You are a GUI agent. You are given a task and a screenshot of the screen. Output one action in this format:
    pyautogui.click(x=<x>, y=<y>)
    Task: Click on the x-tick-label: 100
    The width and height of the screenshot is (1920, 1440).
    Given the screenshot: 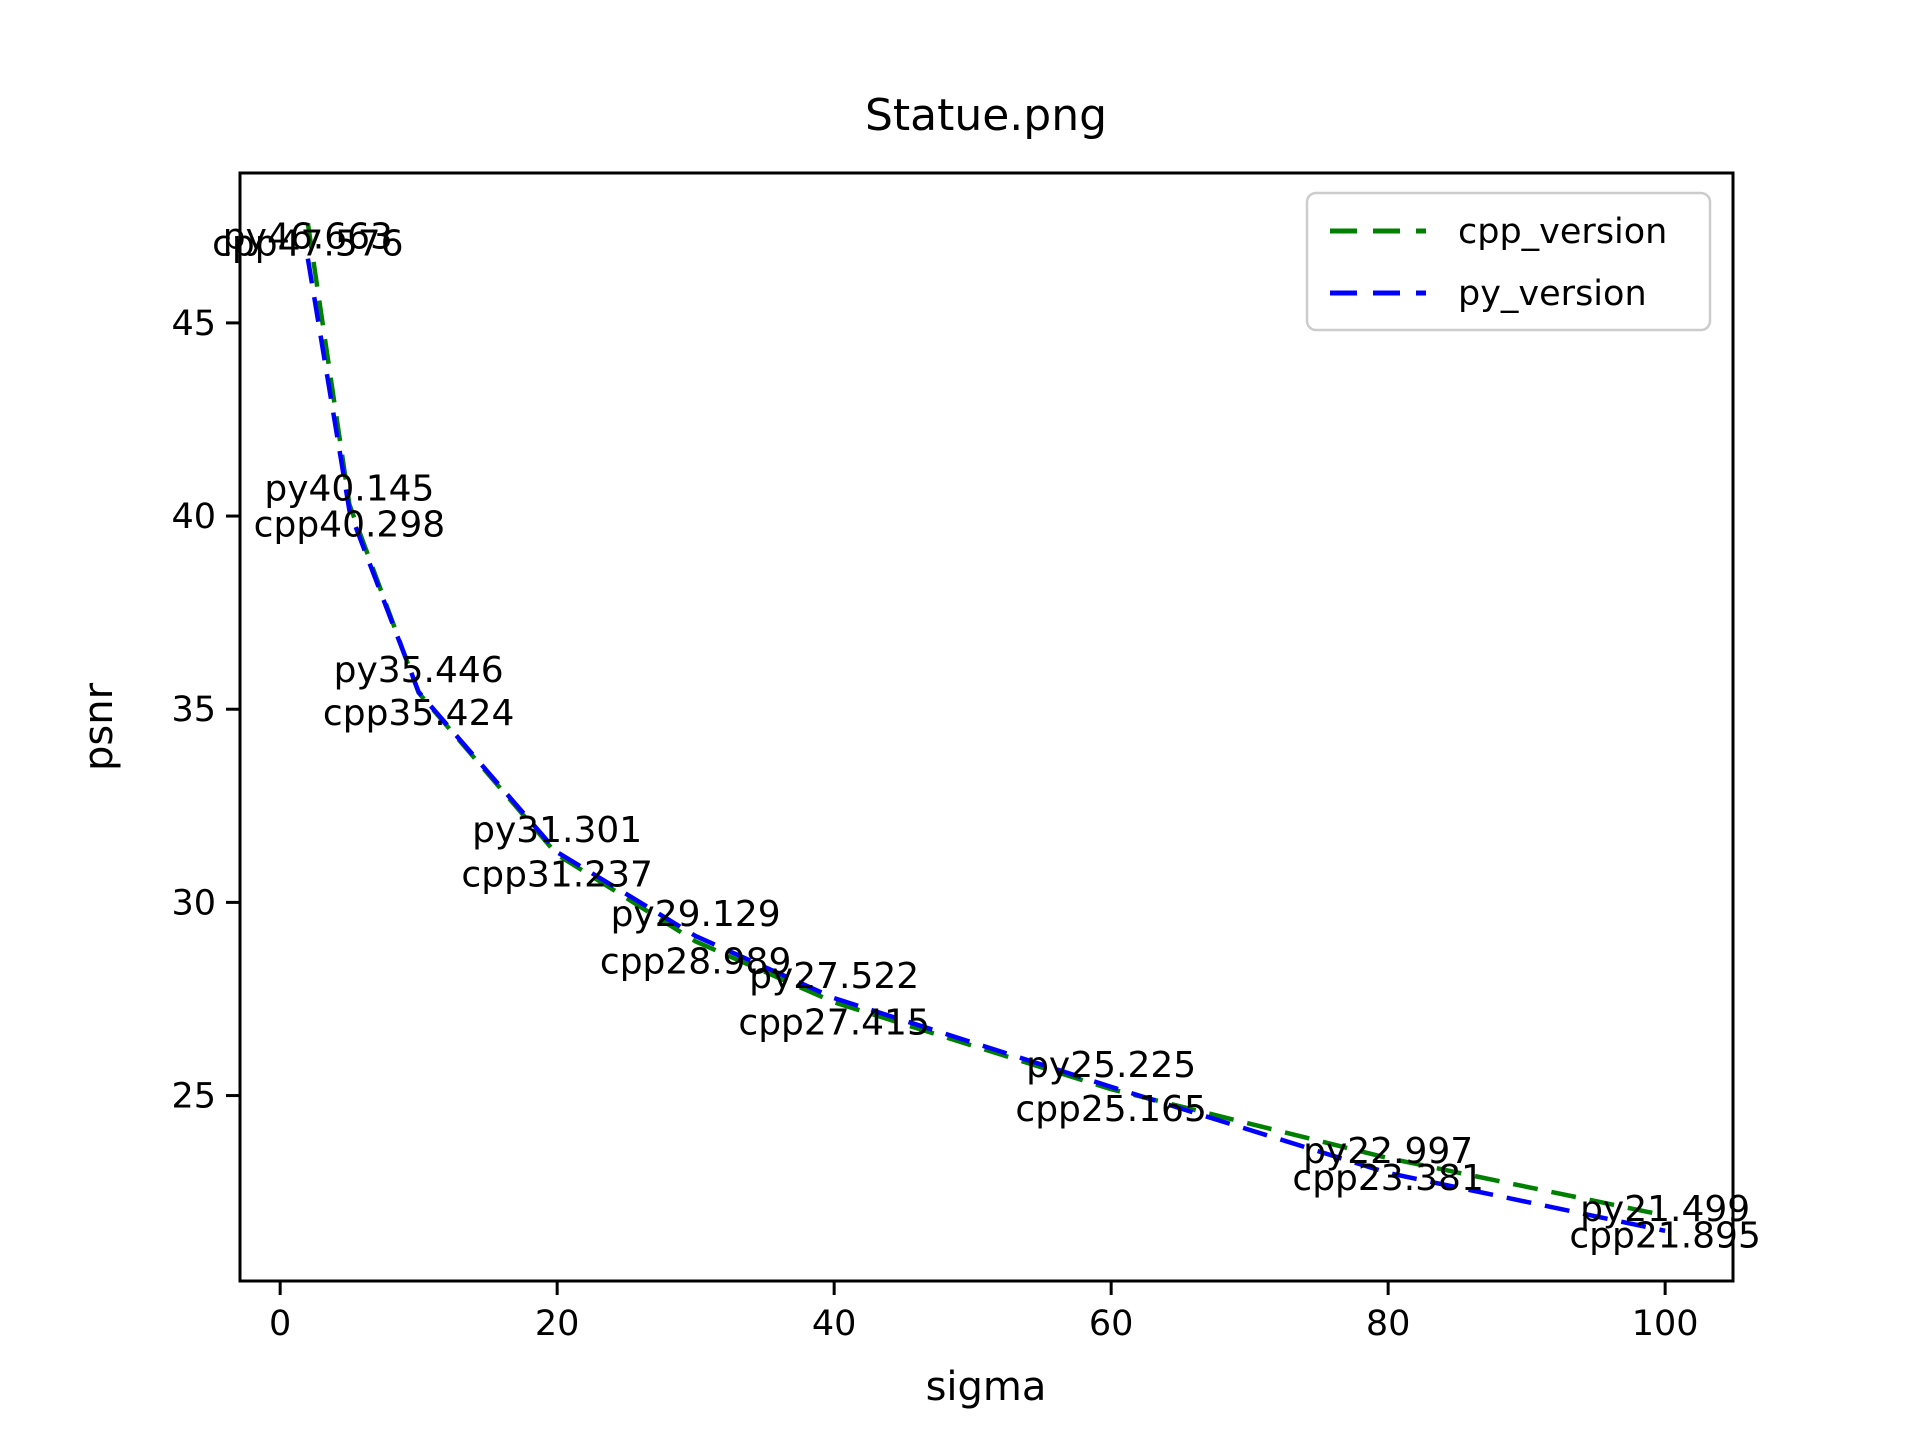 What is the action you would take?
    pyautogui.click(x=1665, y=1324)
    